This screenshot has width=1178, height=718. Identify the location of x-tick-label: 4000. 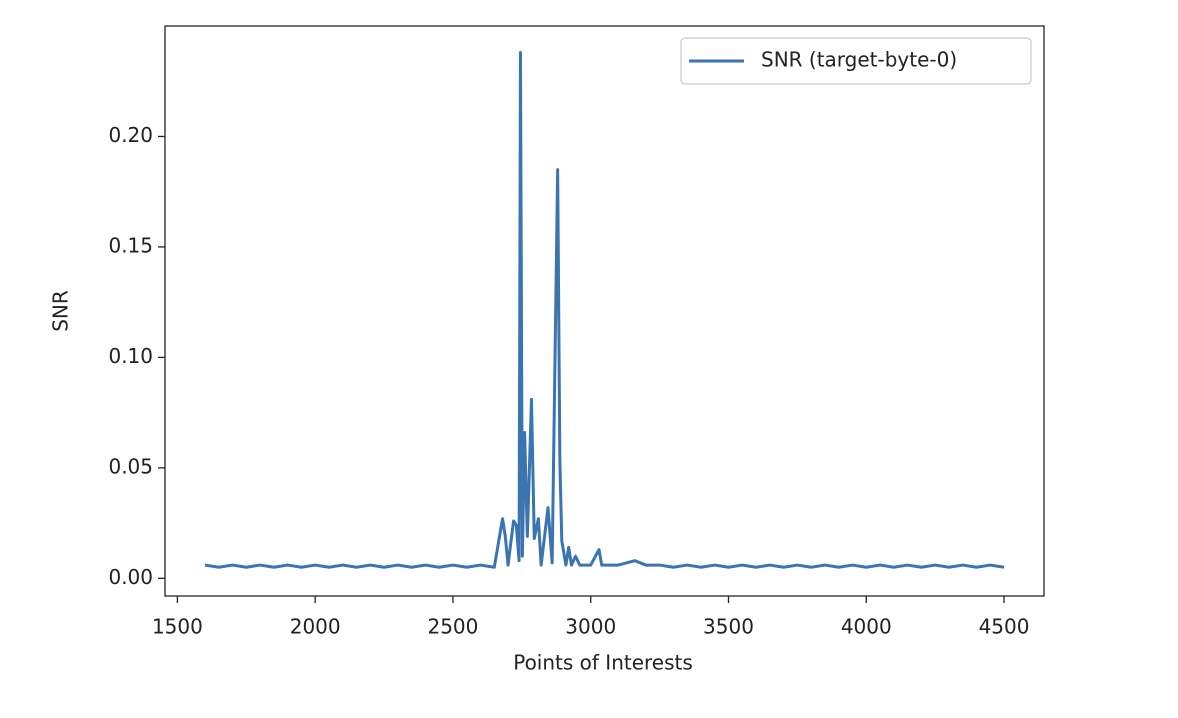
(866, 627).